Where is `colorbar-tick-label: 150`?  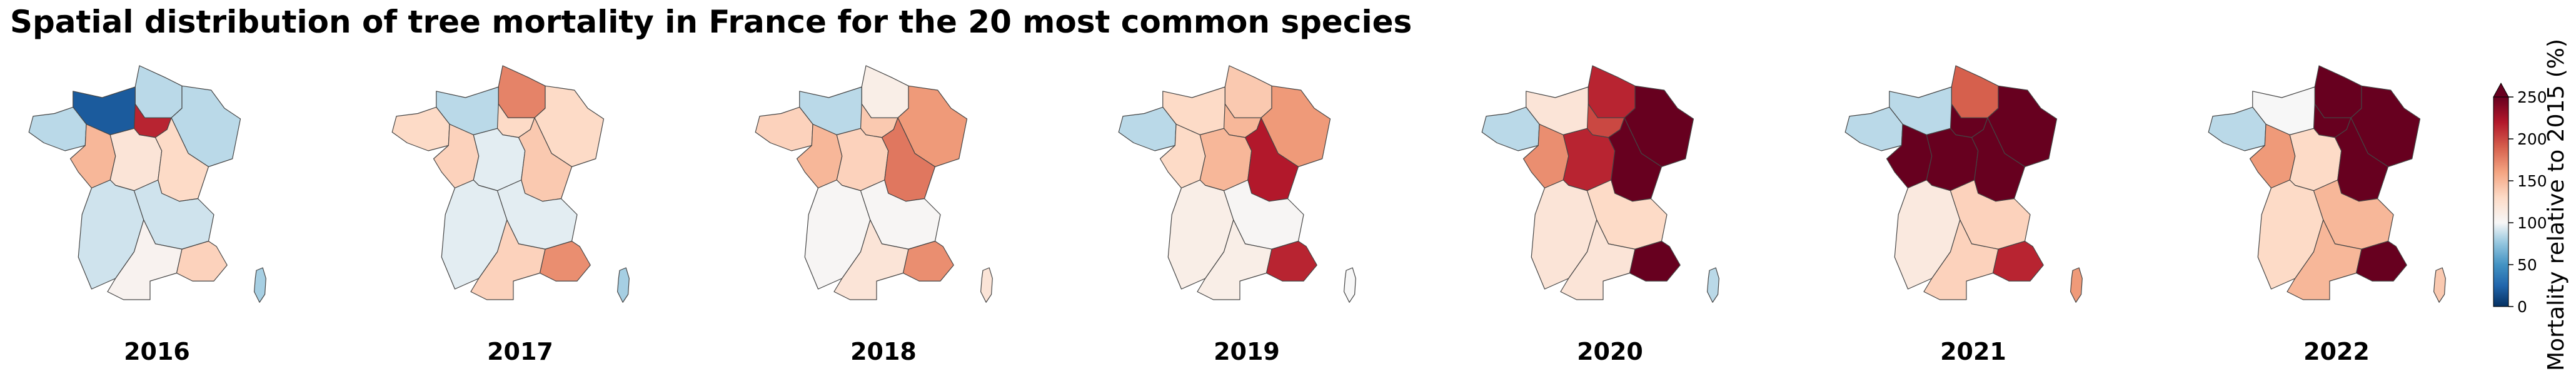
colorbar-tick-label: 150 is located at coordinates (2532, 181).